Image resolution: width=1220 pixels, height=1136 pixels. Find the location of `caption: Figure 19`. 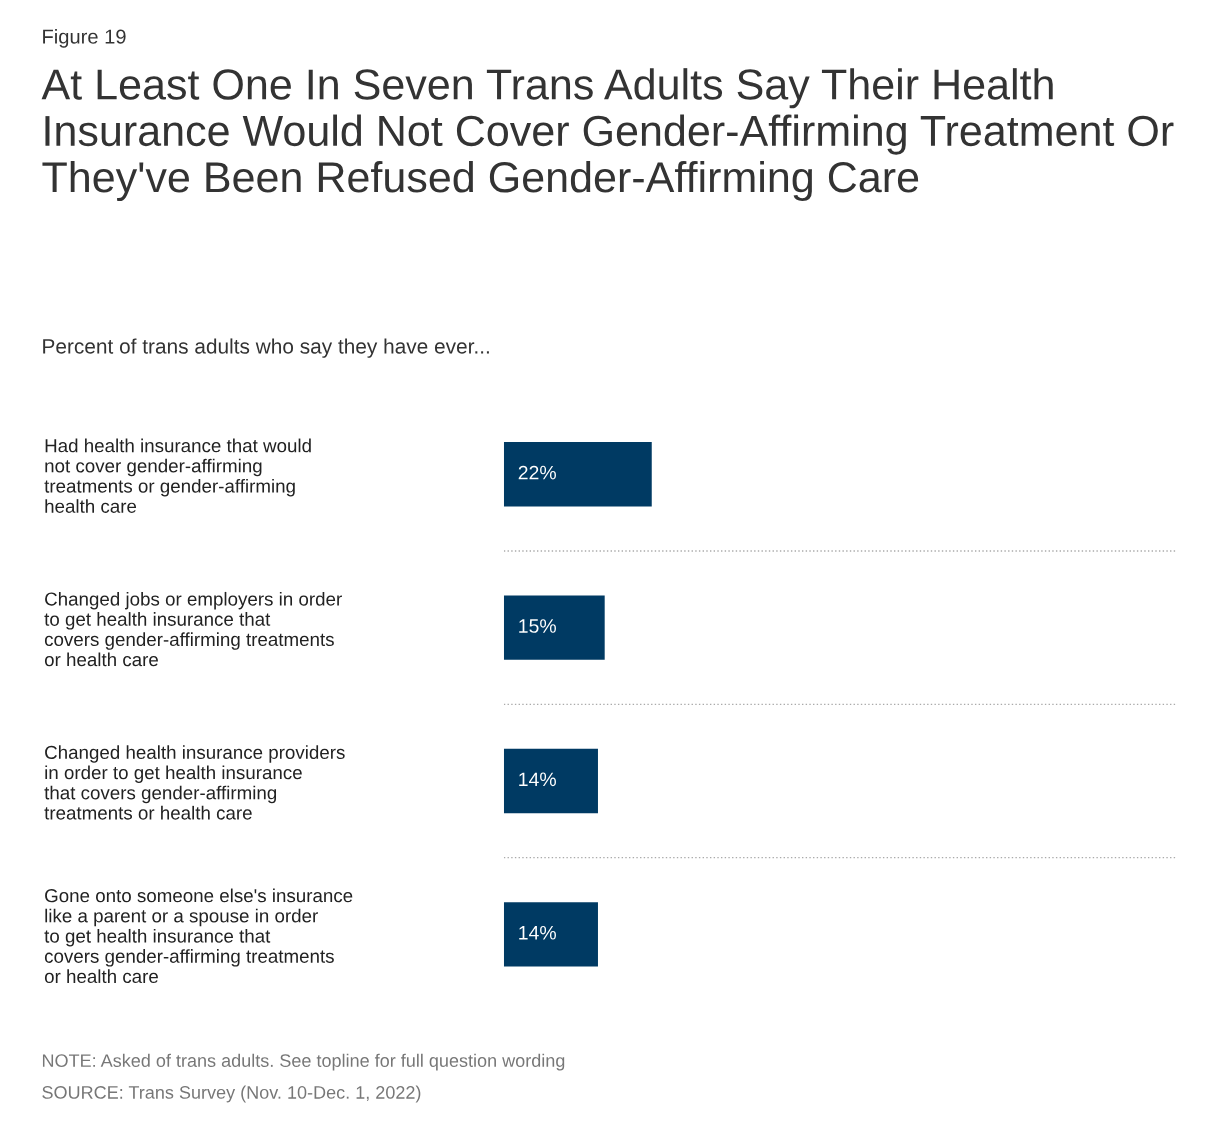

caption: Figure 19 is located at coordinates (84, 38).